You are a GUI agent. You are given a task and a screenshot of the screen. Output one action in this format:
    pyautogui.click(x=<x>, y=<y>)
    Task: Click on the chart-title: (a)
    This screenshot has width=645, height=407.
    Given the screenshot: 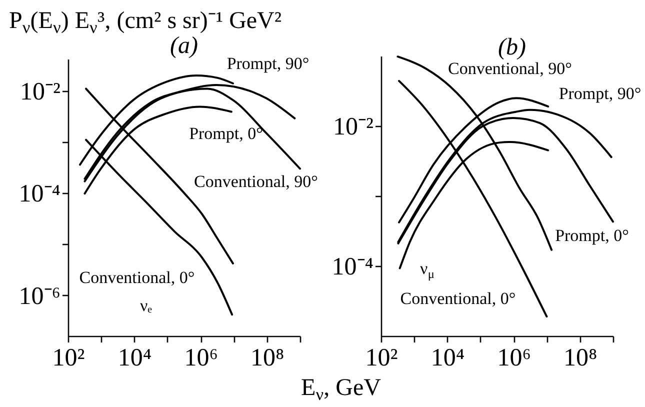 What is the action you would take?
    pyautogui.click(x=184, y=46)
    